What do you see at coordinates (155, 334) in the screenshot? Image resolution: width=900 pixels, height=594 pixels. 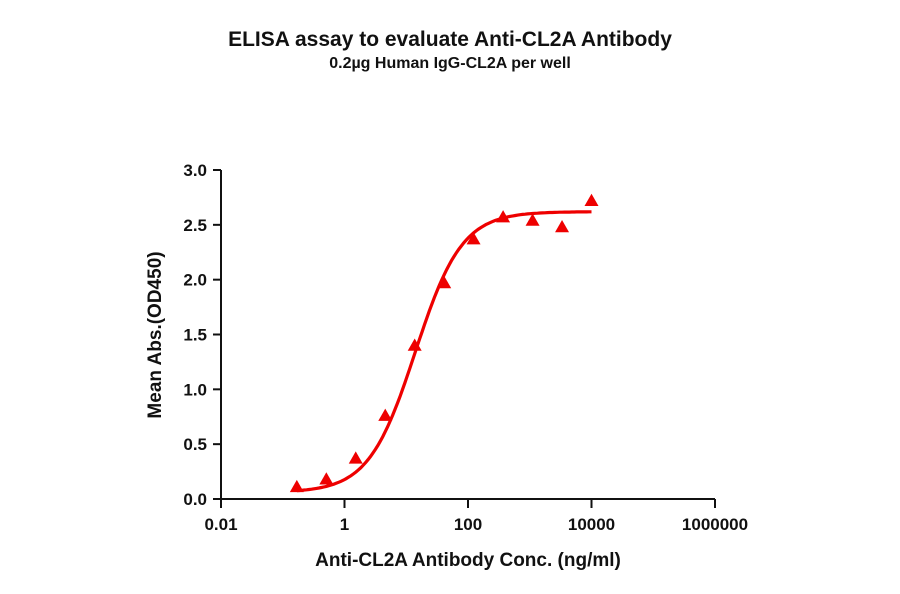 I see `y-axis-label: Mean Abs.(OD450)` at bounding box center [155, 334].